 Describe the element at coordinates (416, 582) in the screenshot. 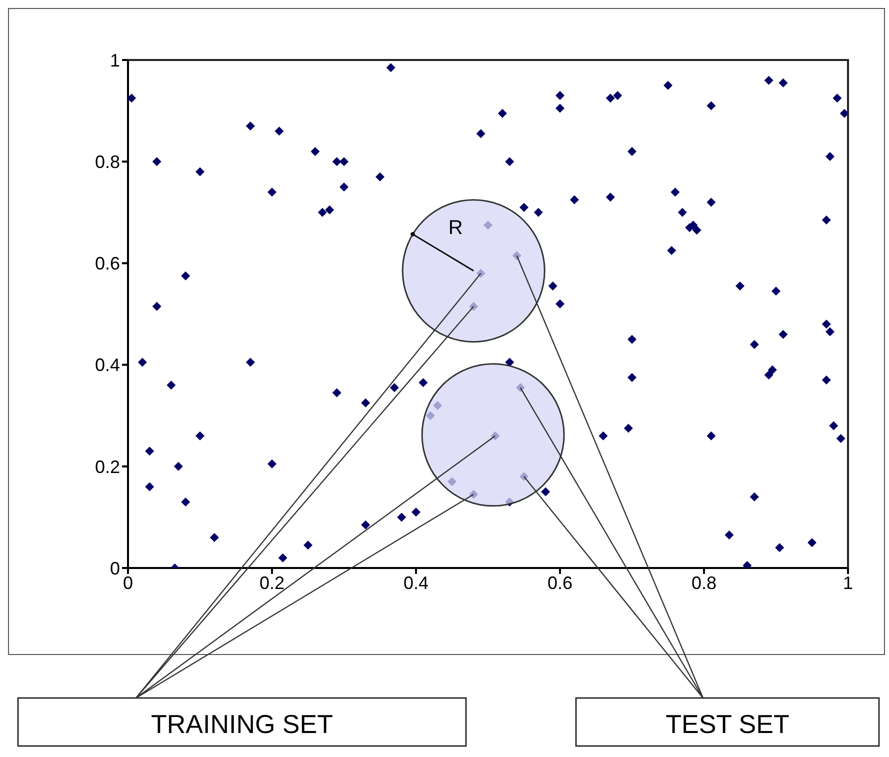

I see `x-tick-label: 0.4` at that location.